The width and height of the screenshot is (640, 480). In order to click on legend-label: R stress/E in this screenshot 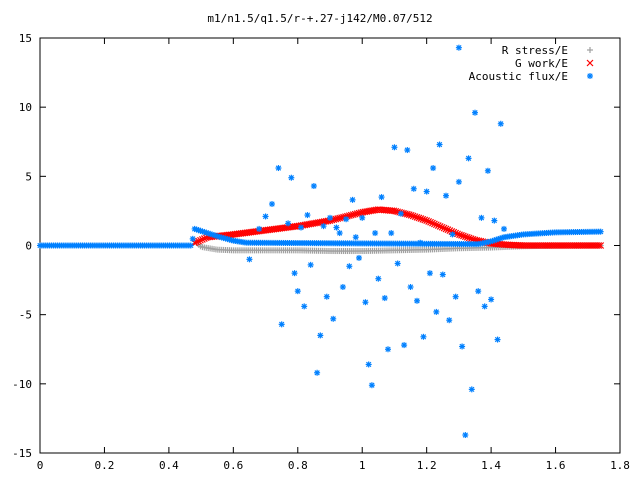, I will do `click(535, 50)`.